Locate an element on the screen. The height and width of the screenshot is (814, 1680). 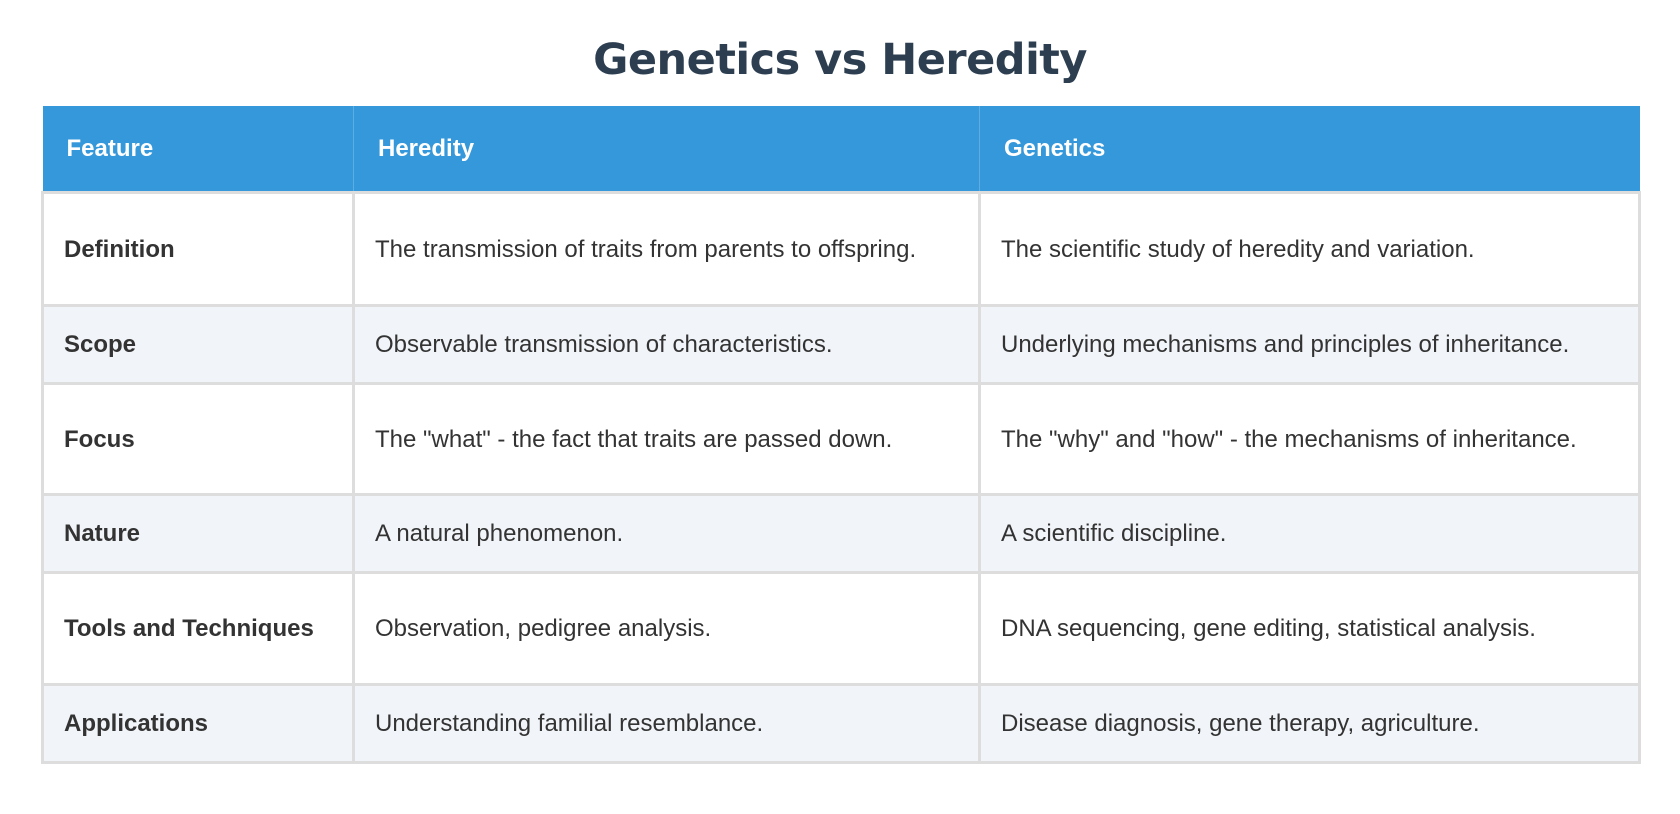
feature-cell: Tools and Techniques is located at coordinates (198, 628).